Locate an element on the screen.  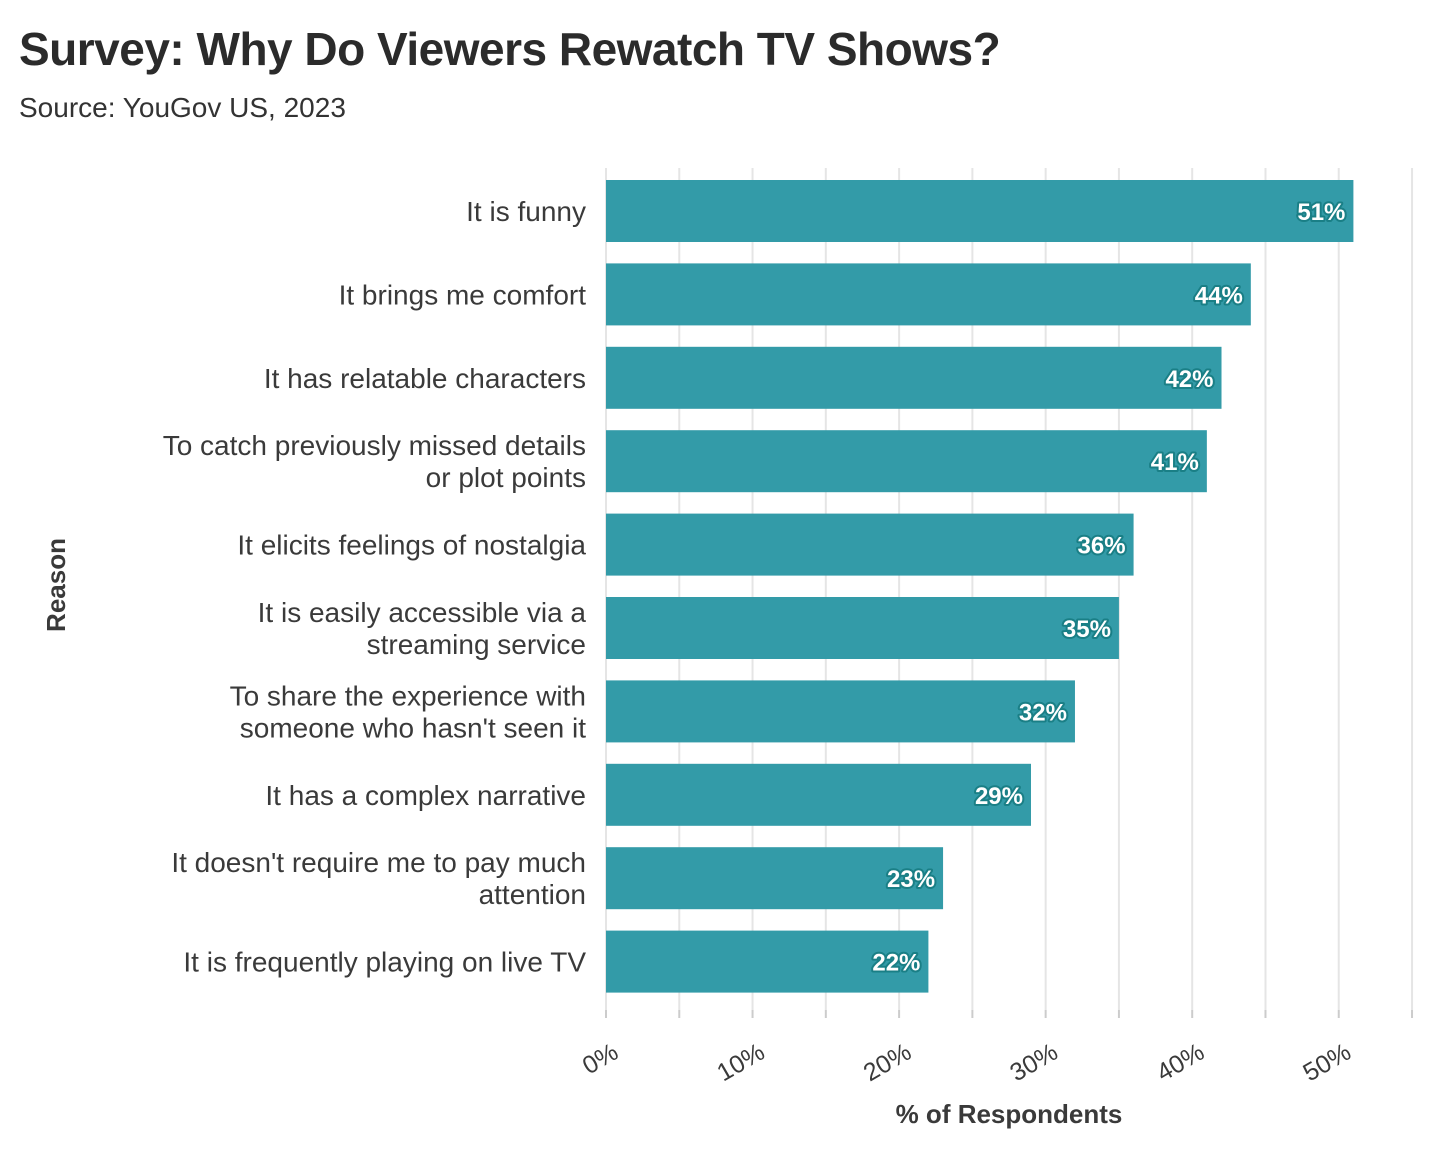
value-label: 32% is located at coordinates (1043, 712).